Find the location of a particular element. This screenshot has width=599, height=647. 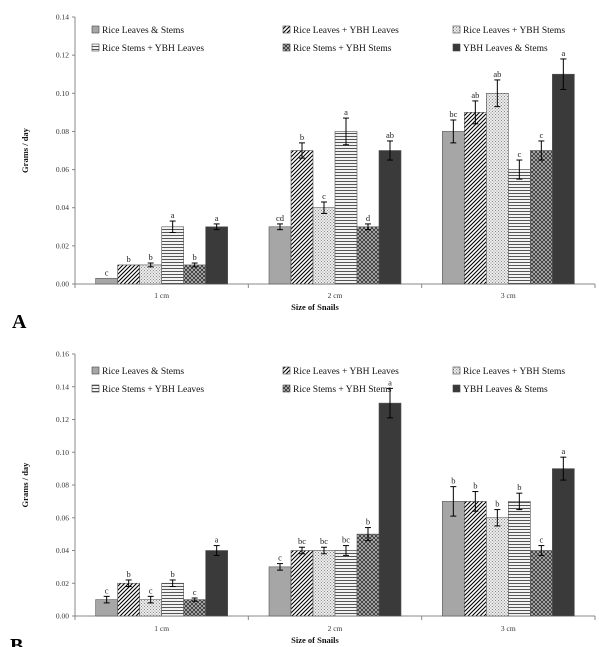

legend-label: Rice Leaves + YBH Stems is located at coordinates (514, 372).